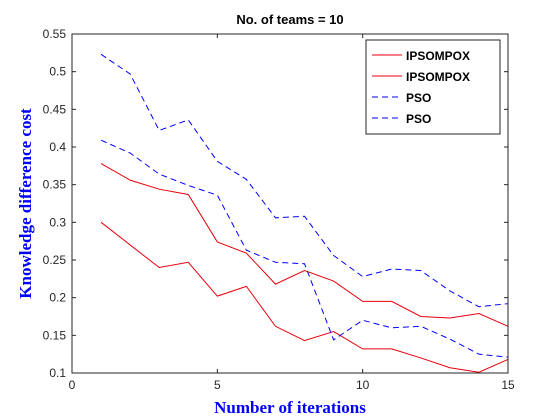  Describe the element at coordinates (55, 109) in the screenshot. I see `y-tick-label: 0.45` at that location.